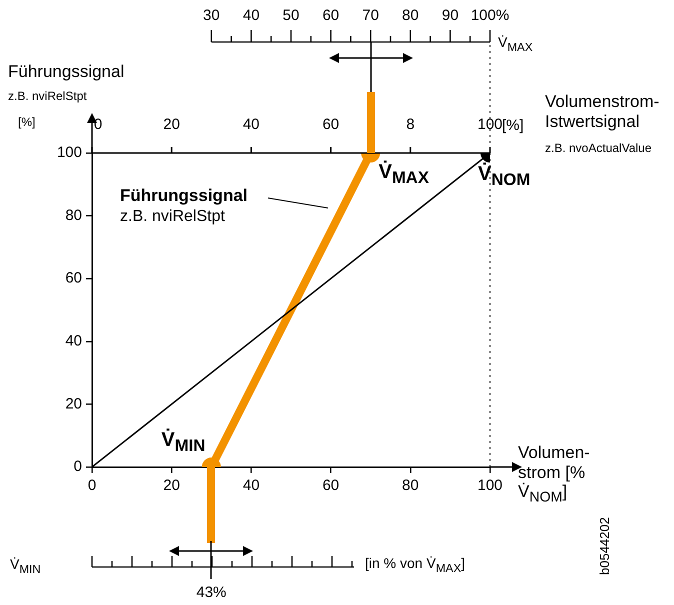  Describe the element at coordinates (78, 467) in the screenshot. I see `y-tick-label: 0` at that location.